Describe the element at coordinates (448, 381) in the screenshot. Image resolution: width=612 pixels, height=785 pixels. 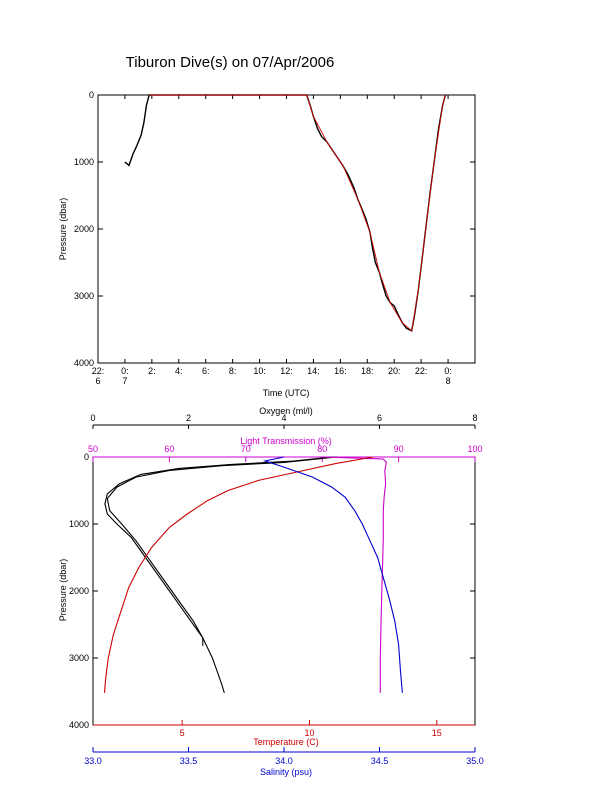
I see `top-x-tick-label-day: 8` at that location.